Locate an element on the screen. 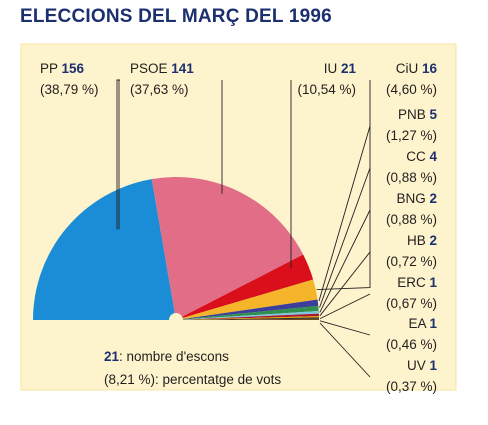 The width and height of the screenshot is (488, 425). slice-cc is located at coordinates (250, 312).